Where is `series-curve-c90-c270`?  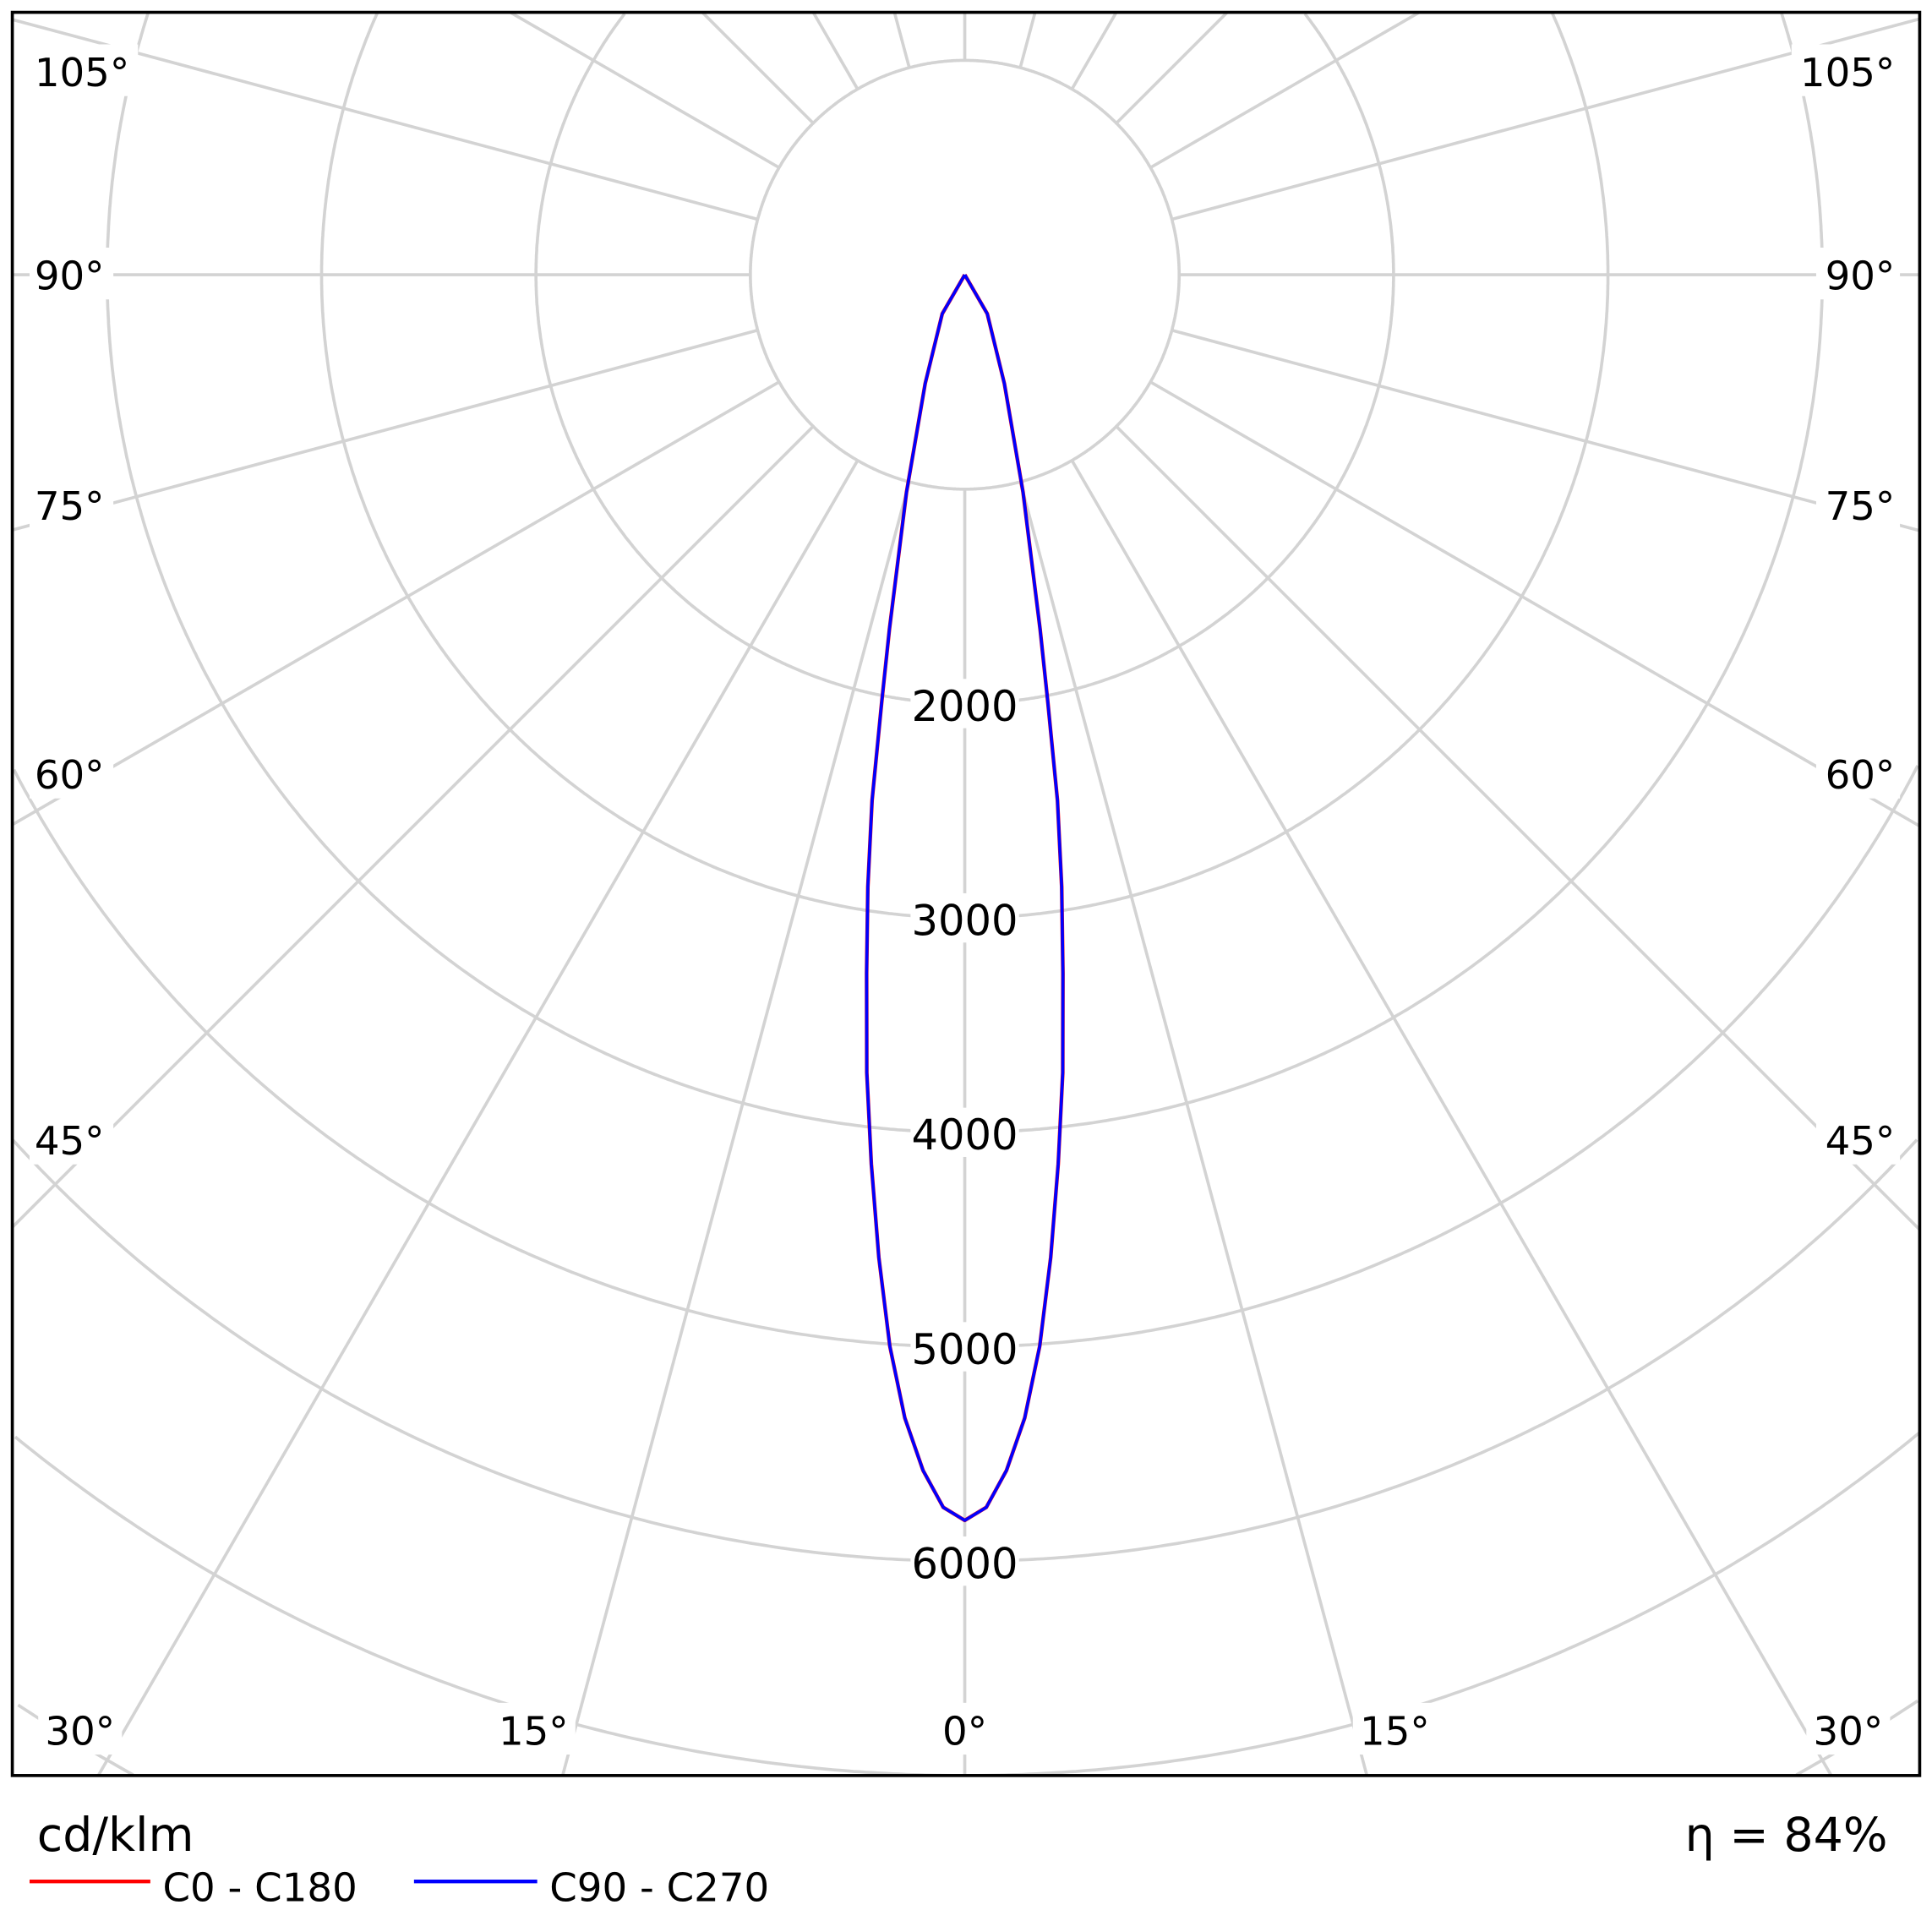 series-curve-c90-c270 is located at coordinates (965, 898).